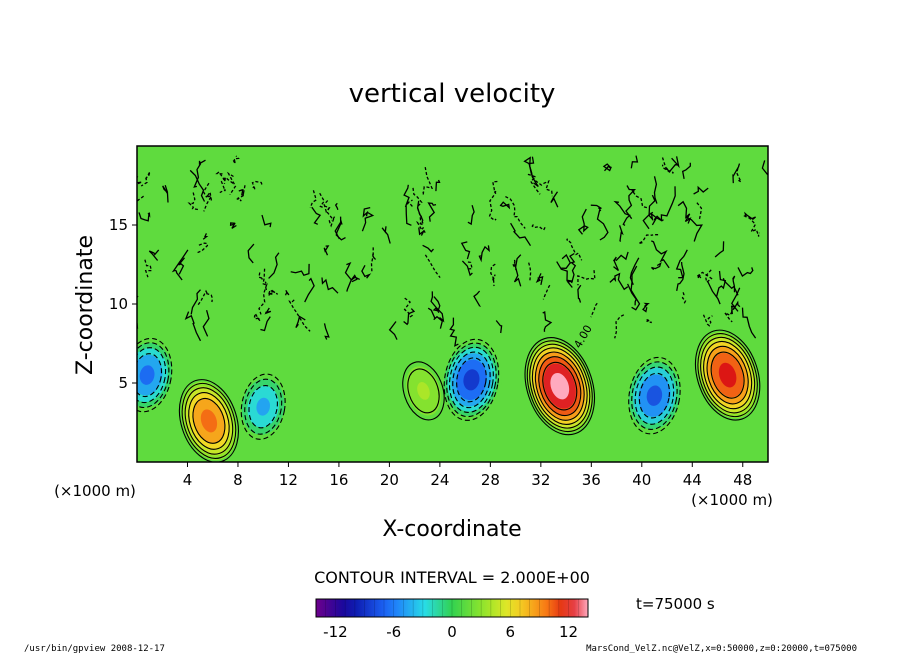  What do you see at coordinates (452, 577) in the screenshot?
I see `contour-interval-text: CONTOUR INTERVAL = 2.000E+00` at bounding box center [452, 577].